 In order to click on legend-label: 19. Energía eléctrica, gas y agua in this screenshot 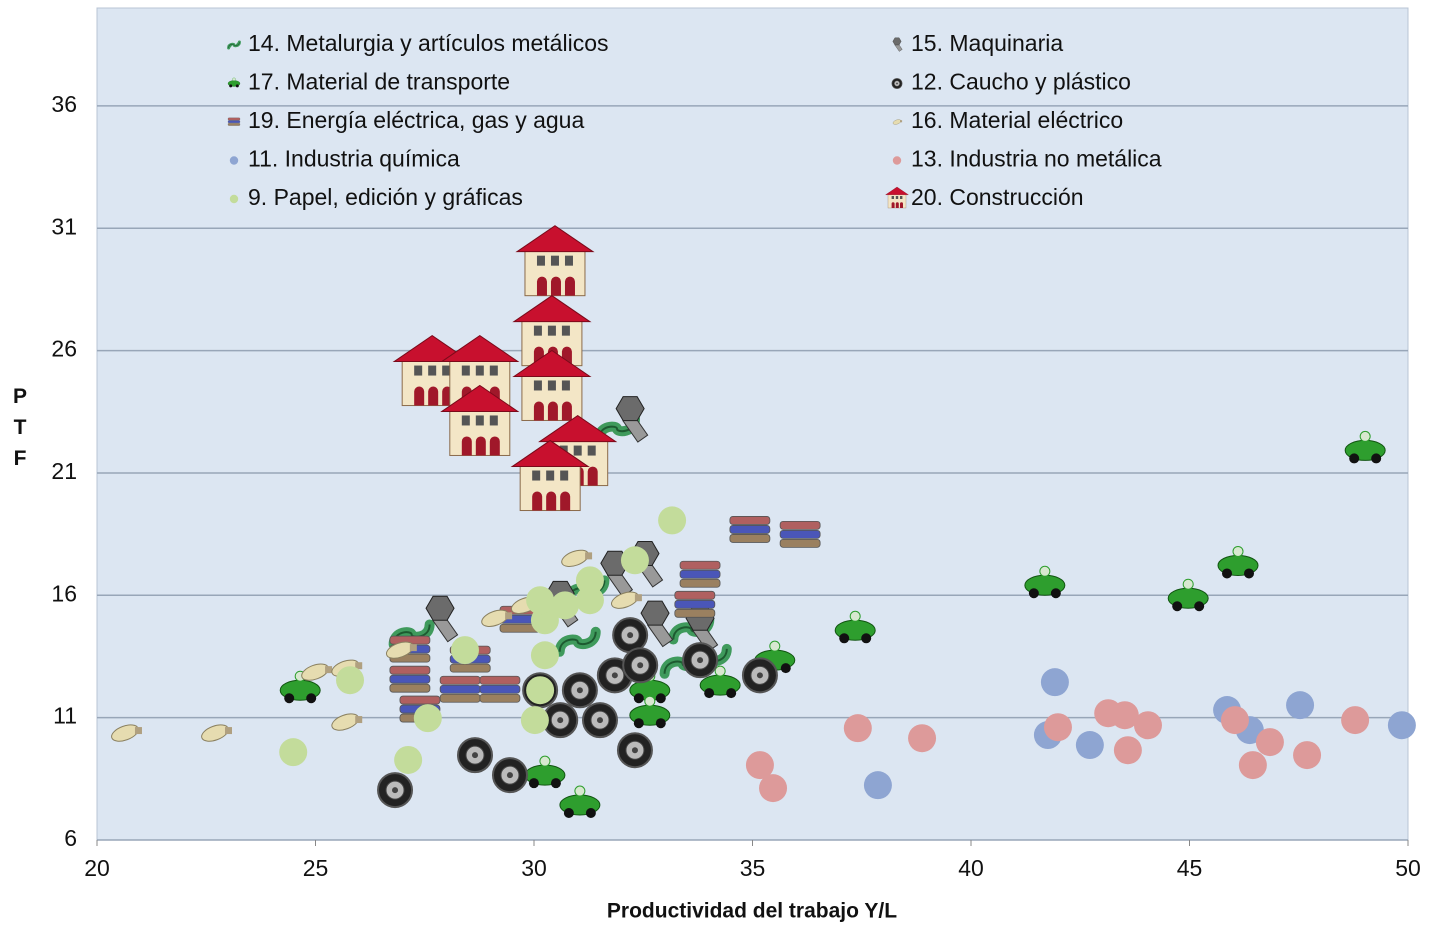, I will do `click(416, 120)`.